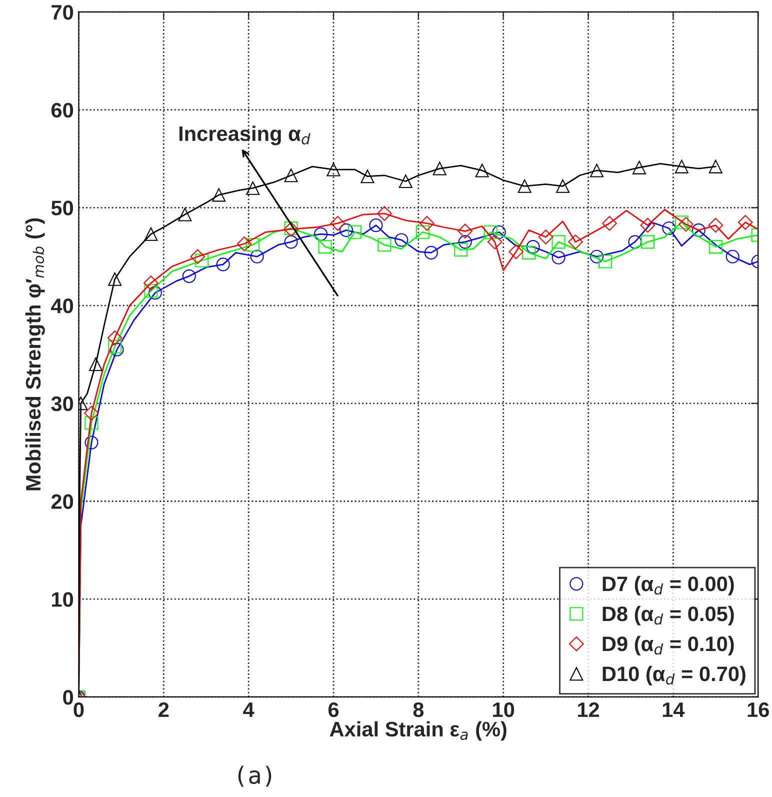 Image resolution: width=772 pixels, height=797 pixels. Describe the element at coordinates (503, 710) in the screenshot. I see `x-tick-label: 10` at that location.